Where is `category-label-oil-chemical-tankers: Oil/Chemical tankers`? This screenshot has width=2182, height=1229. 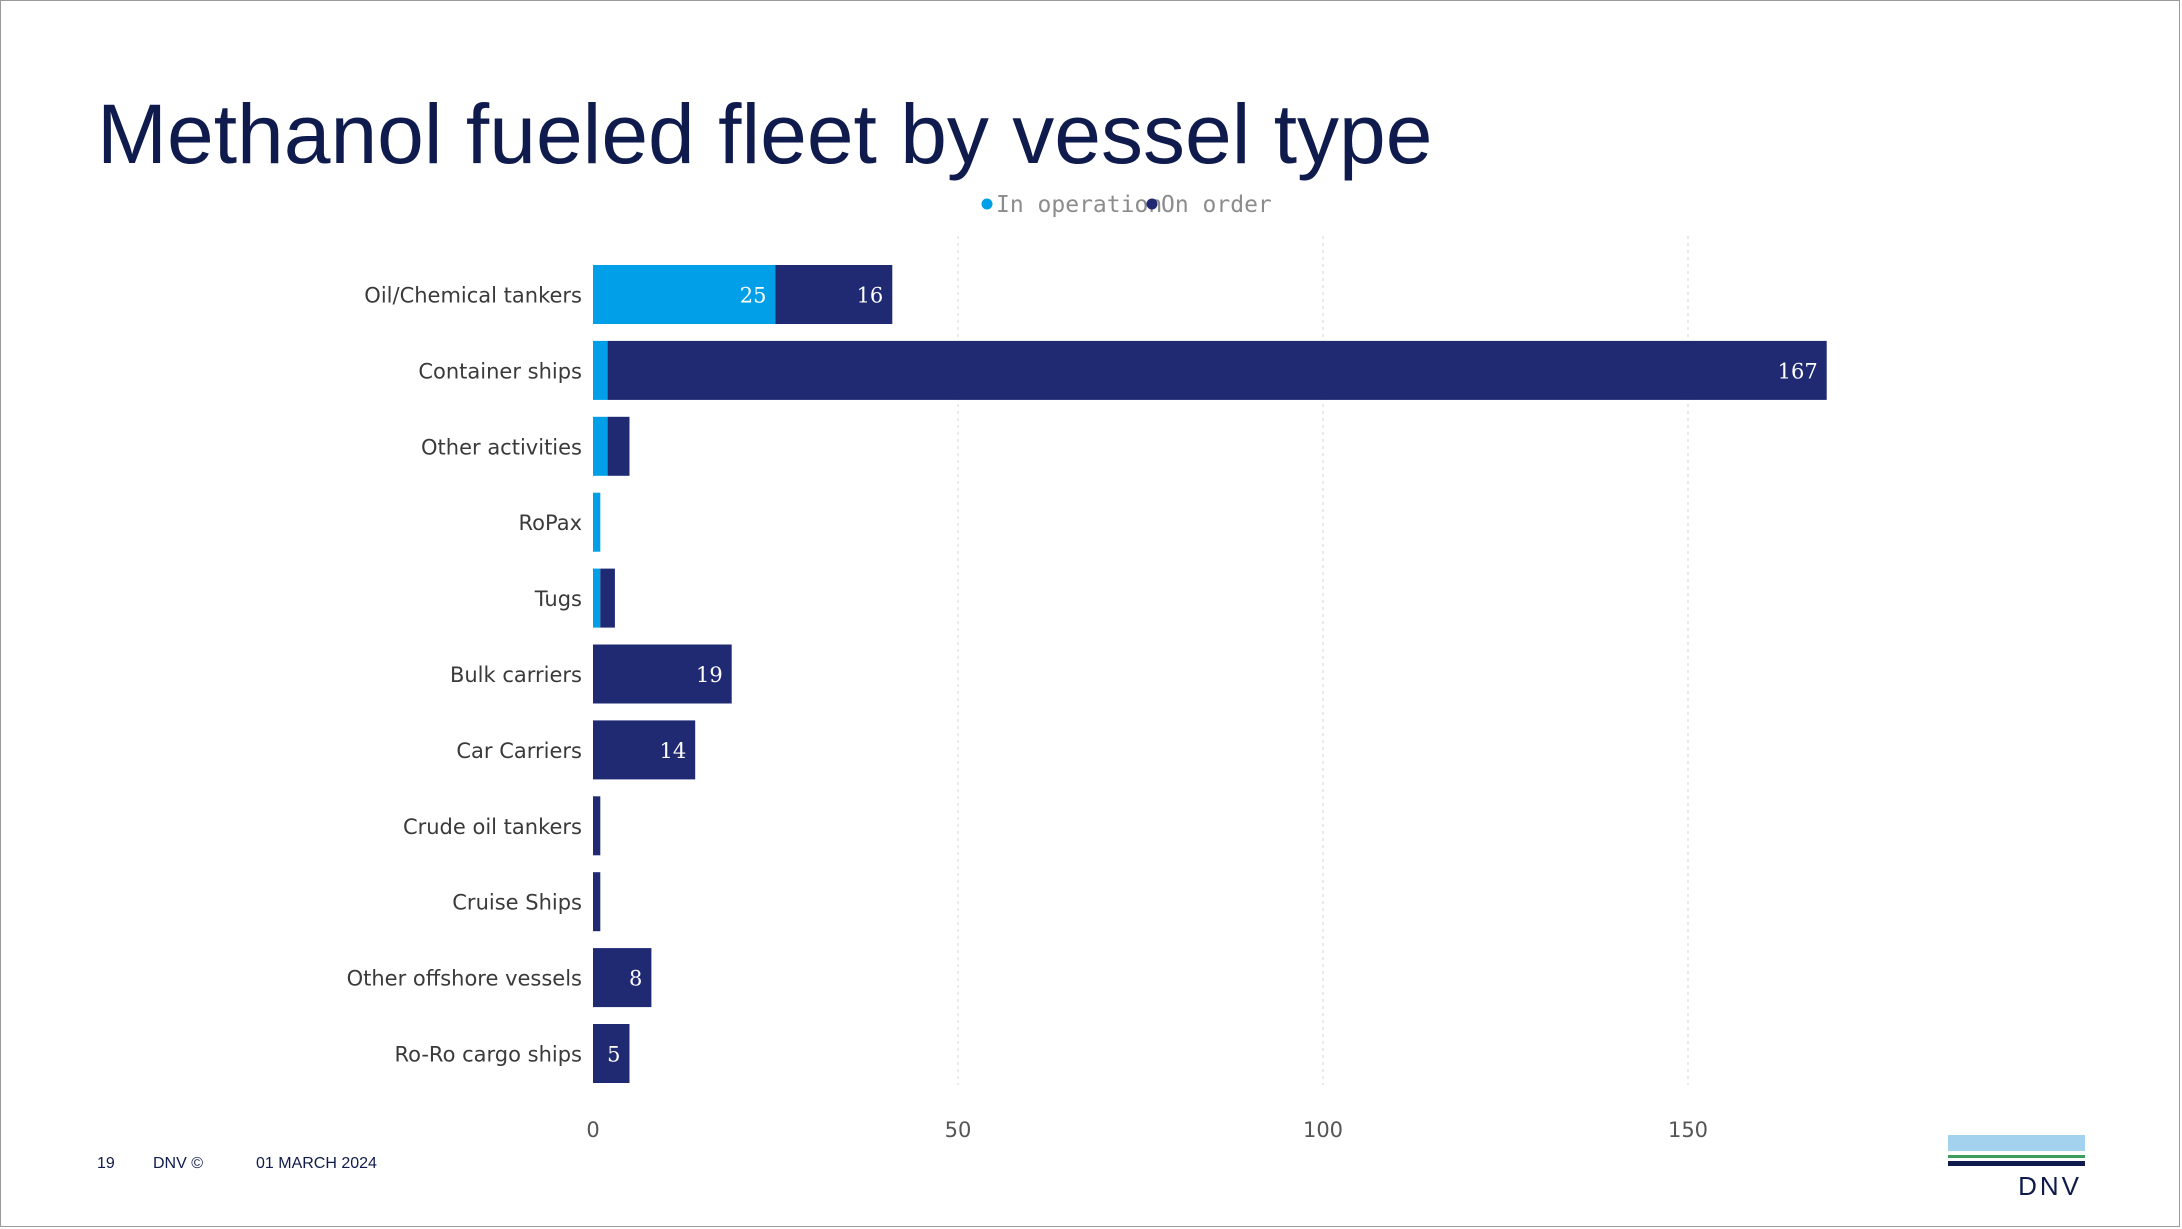
category-label-oil-chemical-tankers: Oil/Chemical tankers is located at coordinates (473, 296).